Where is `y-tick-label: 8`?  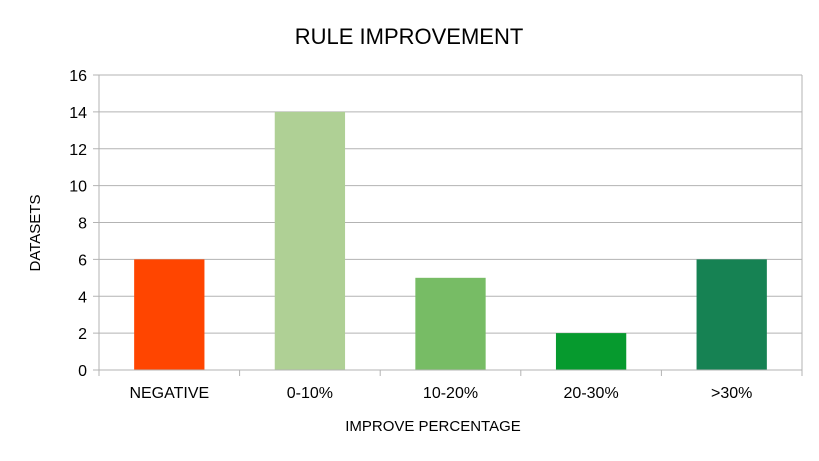
y-tick-label: 8 is located at coordinates (82, 224).